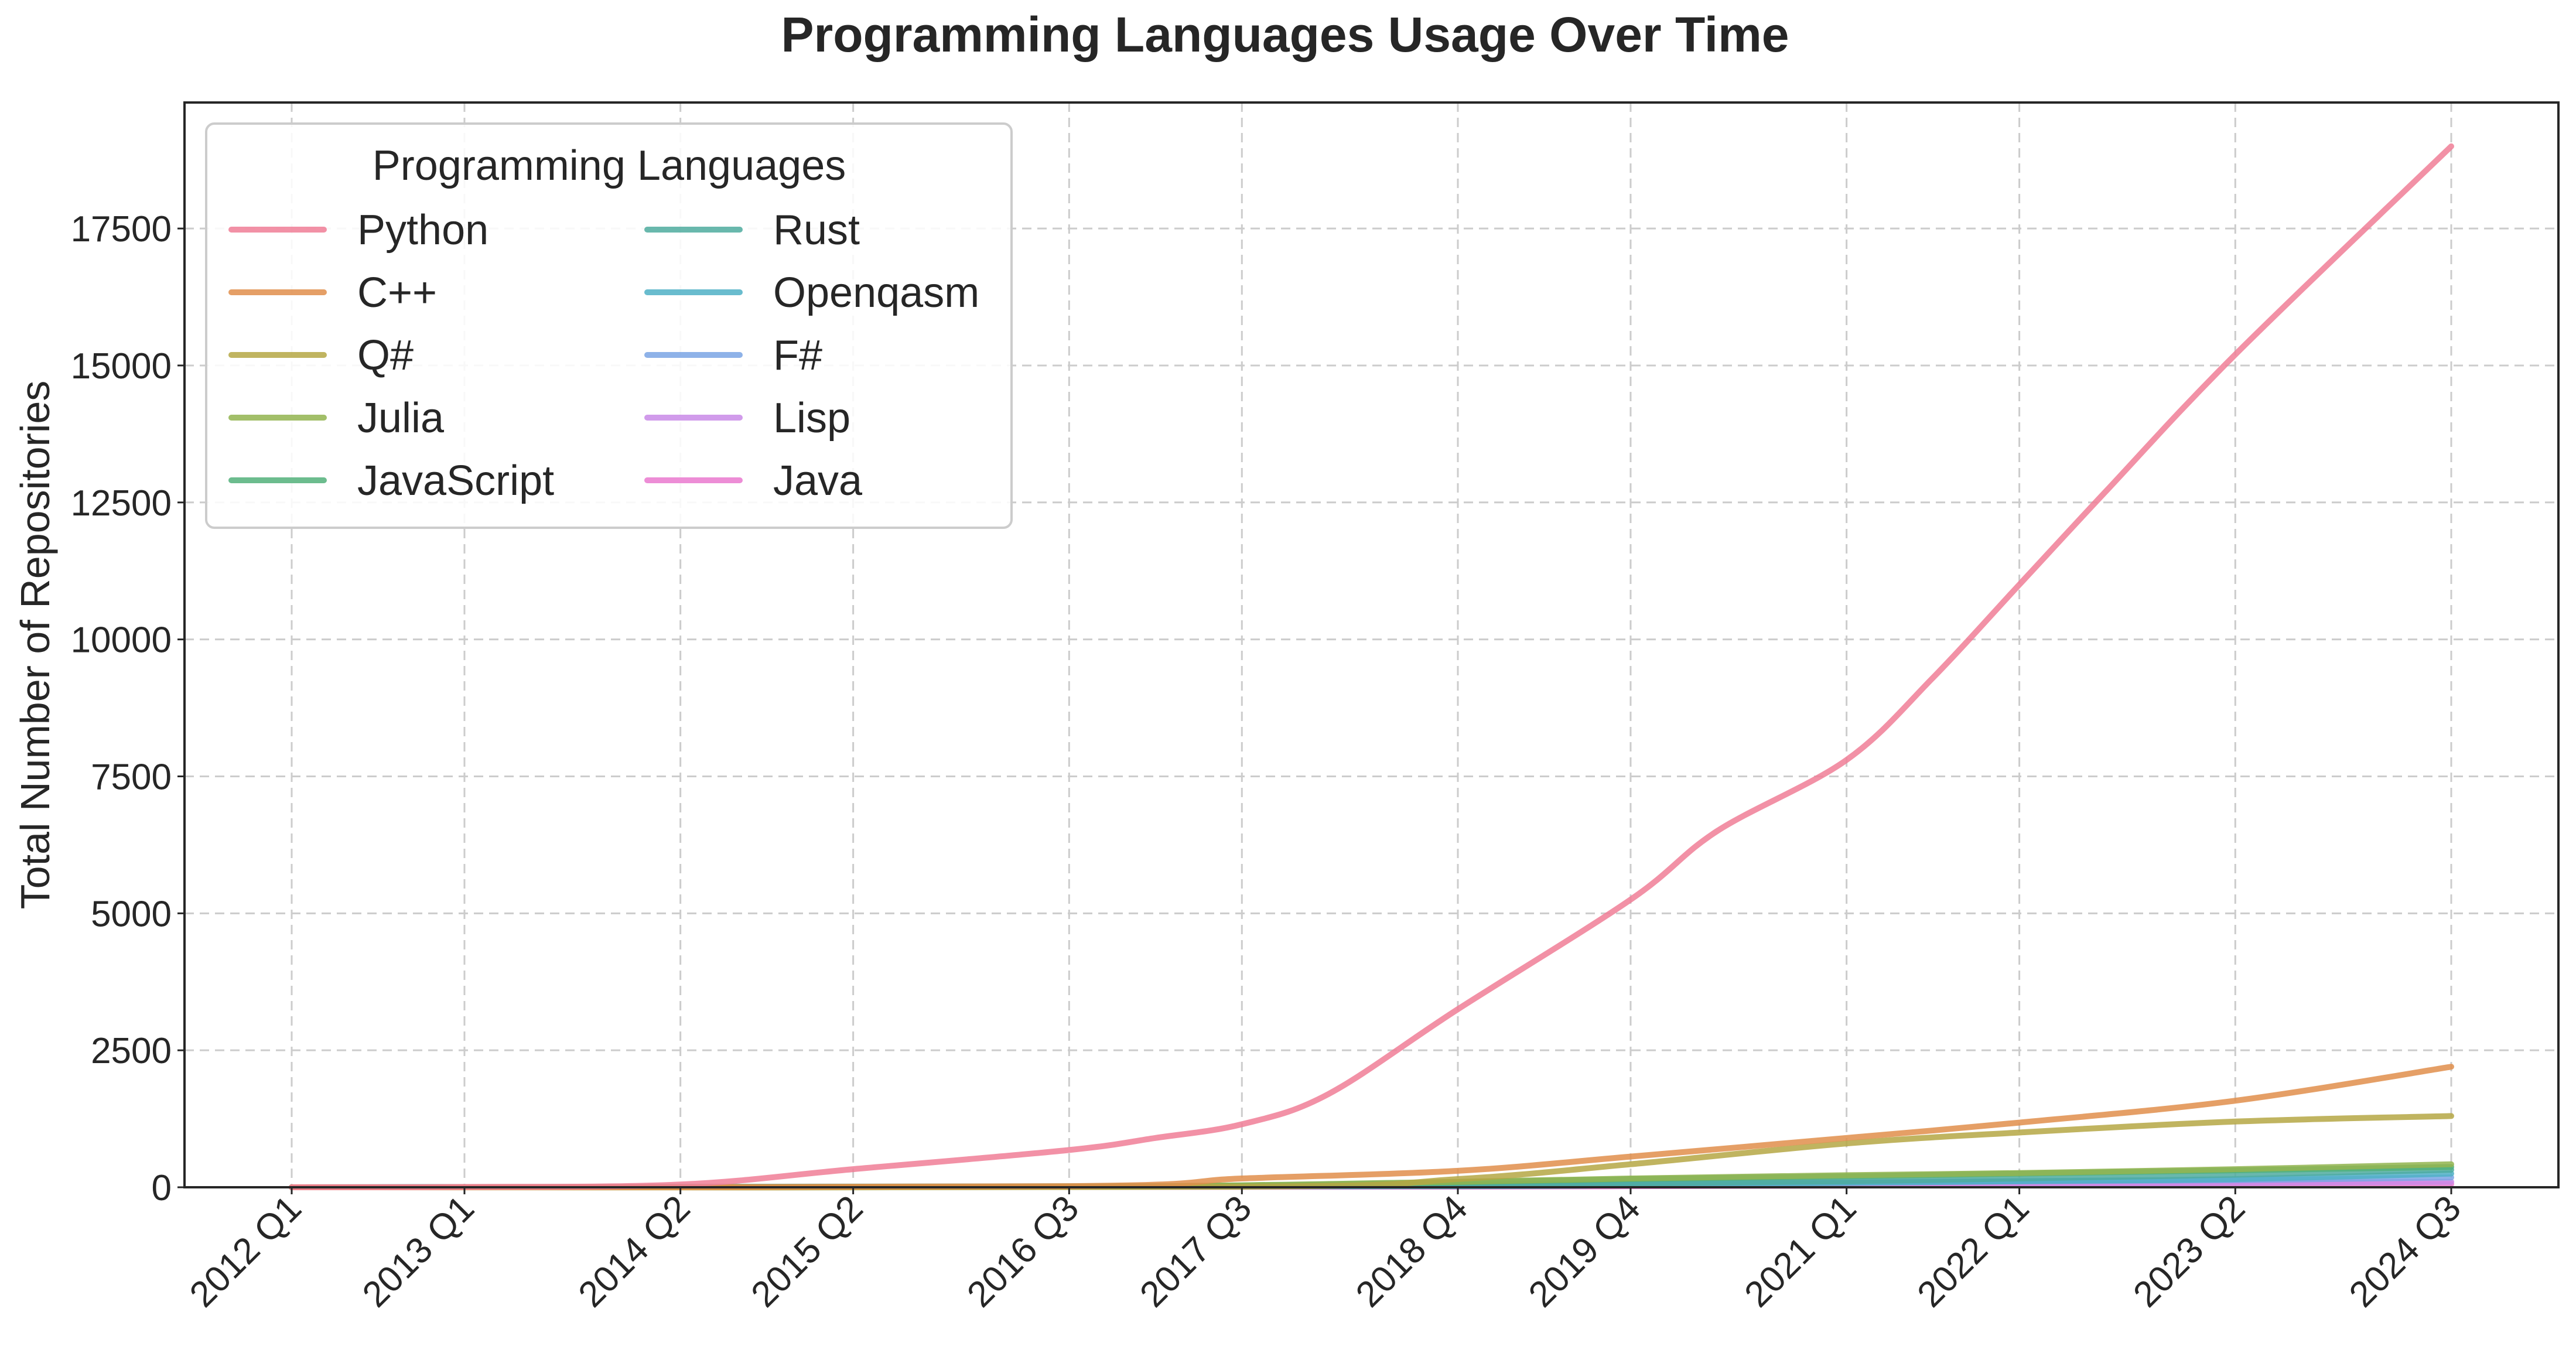 Image resolution: width=2576 pixels, height=1346 pixels. I want to click on legend-label-julia: Julia, so click(401, 418).